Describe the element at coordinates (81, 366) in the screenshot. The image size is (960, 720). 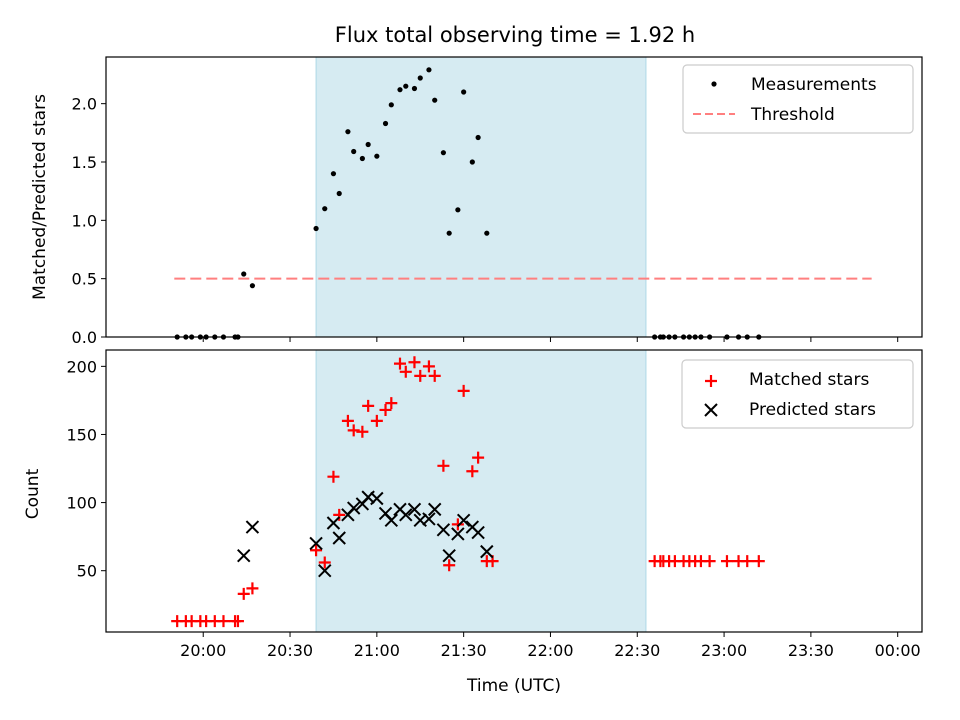
I see `y-tick-label: 200` at that location.